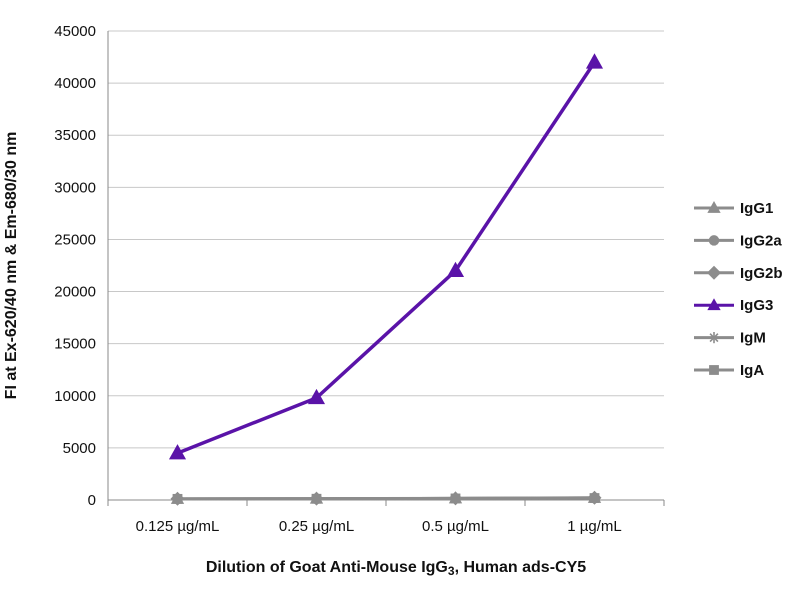  What do you see at coordinates (455, 526) in the screenshot?
I see `x-tick-label: 0.5 µg/mL` at bounding box center [455, 526].